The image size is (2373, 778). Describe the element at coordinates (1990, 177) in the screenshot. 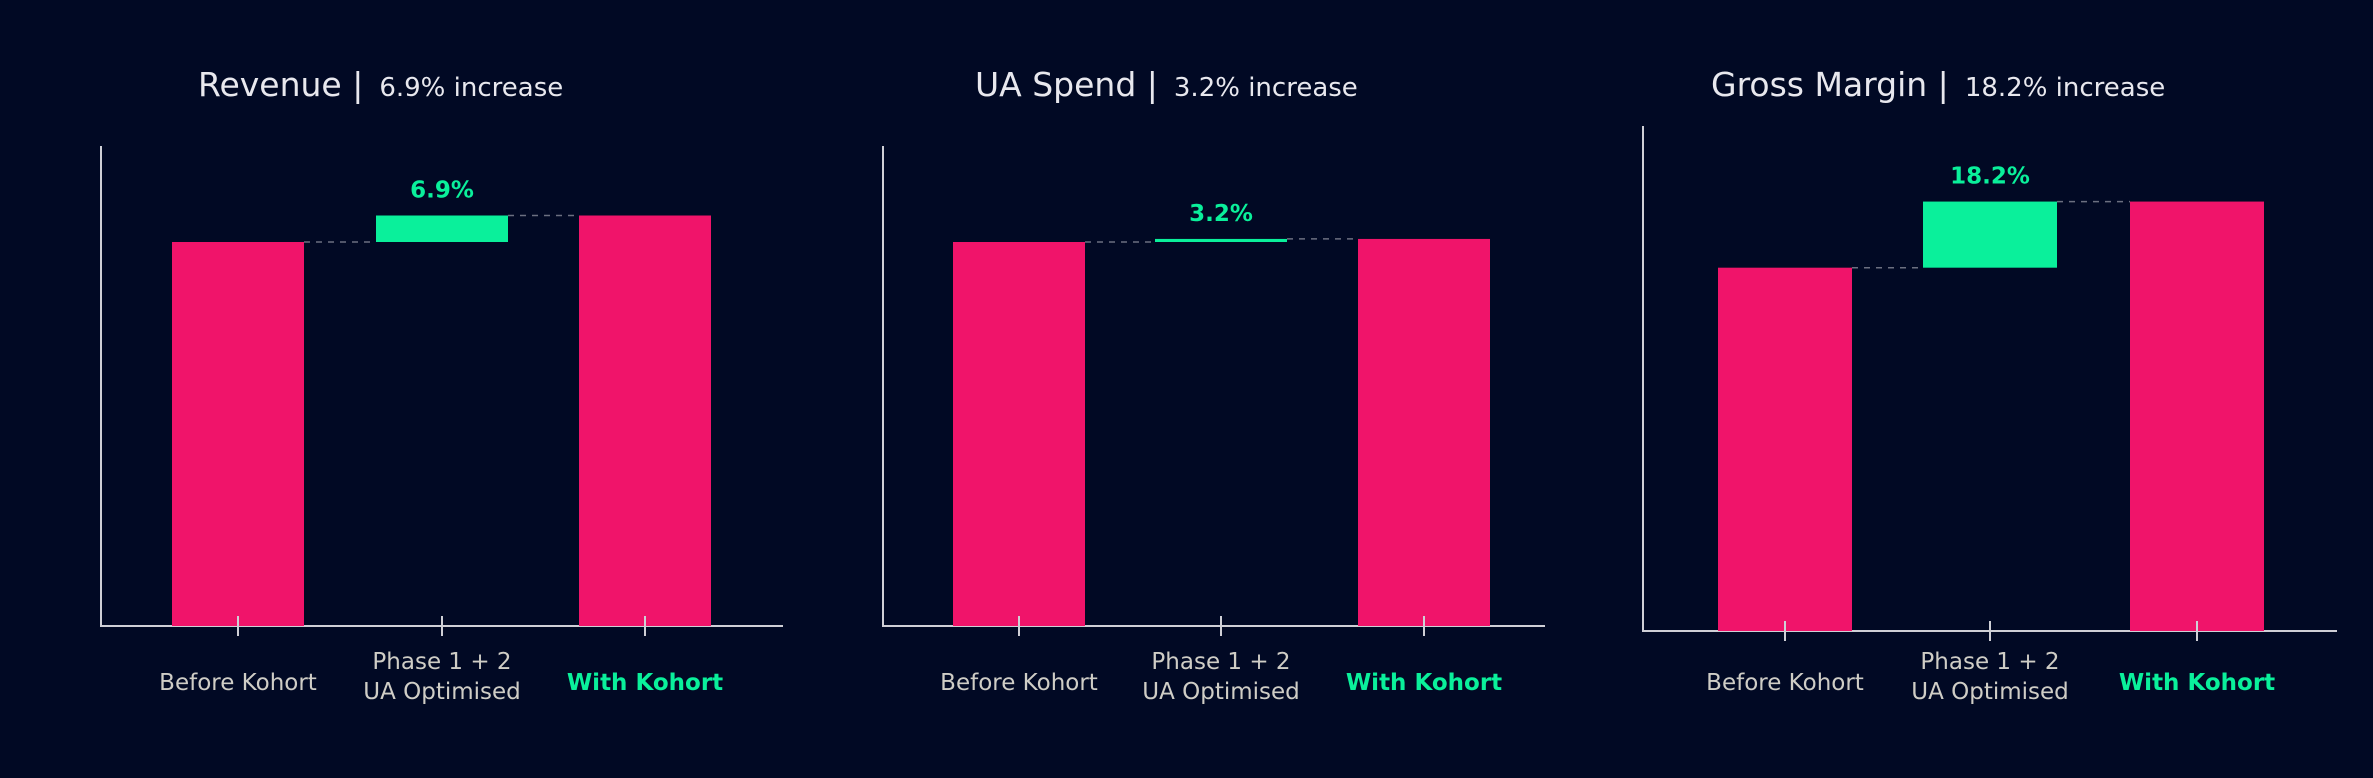

I see `data-label: 18.2%` at that location.